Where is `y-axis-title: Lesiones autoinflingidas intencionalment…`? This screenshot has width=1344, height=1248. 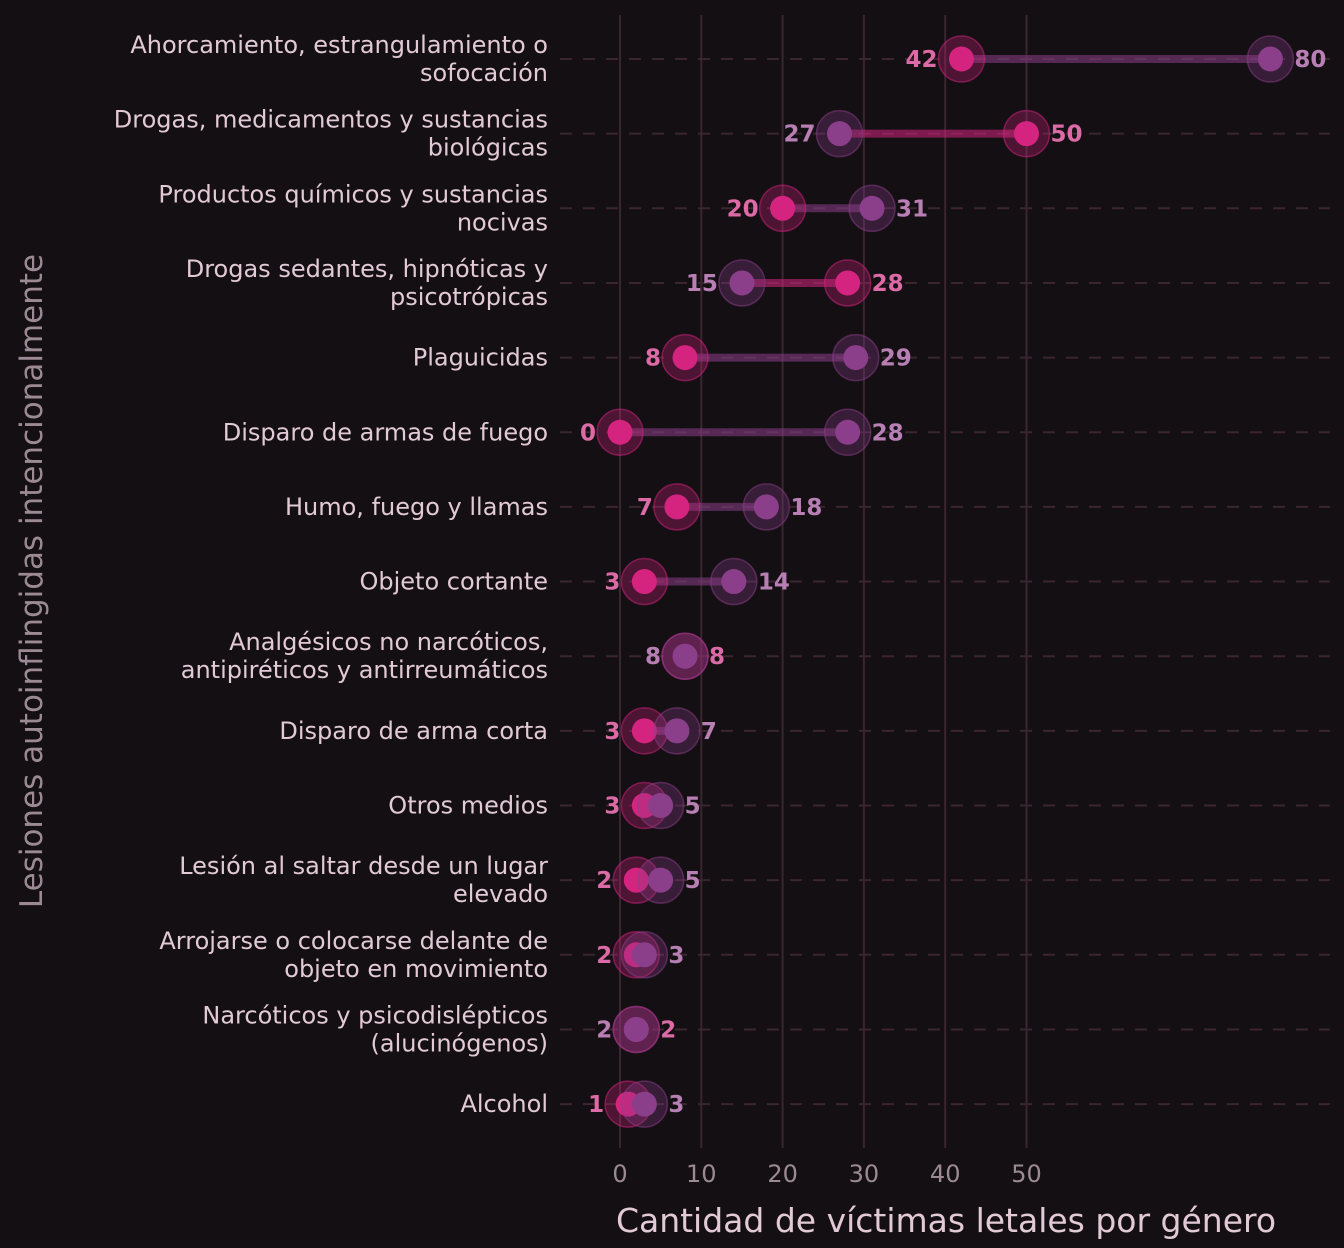 y-axis-title: Lesiones autoinflingidas intencionalment… is located at coordinates (32, 581).